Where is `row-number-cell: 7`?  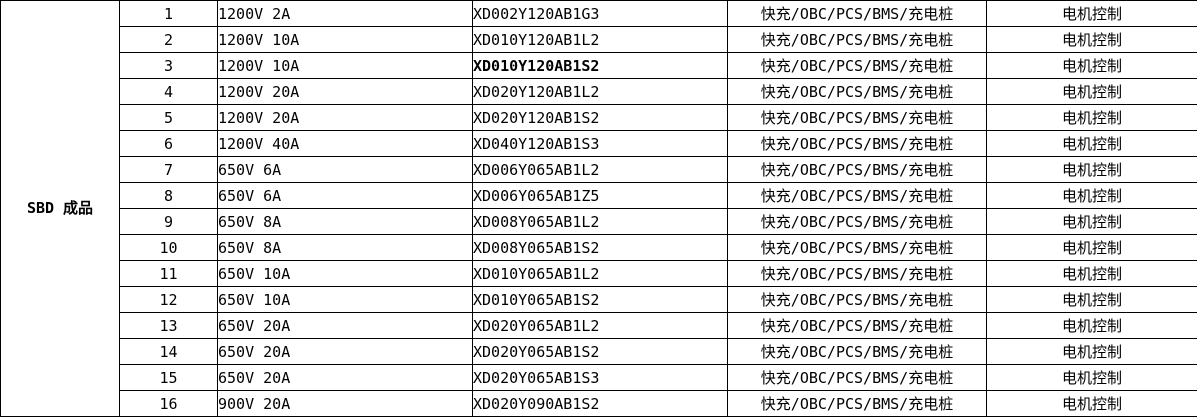 row-number-cell: 7 is located at coordinates (168, 169).